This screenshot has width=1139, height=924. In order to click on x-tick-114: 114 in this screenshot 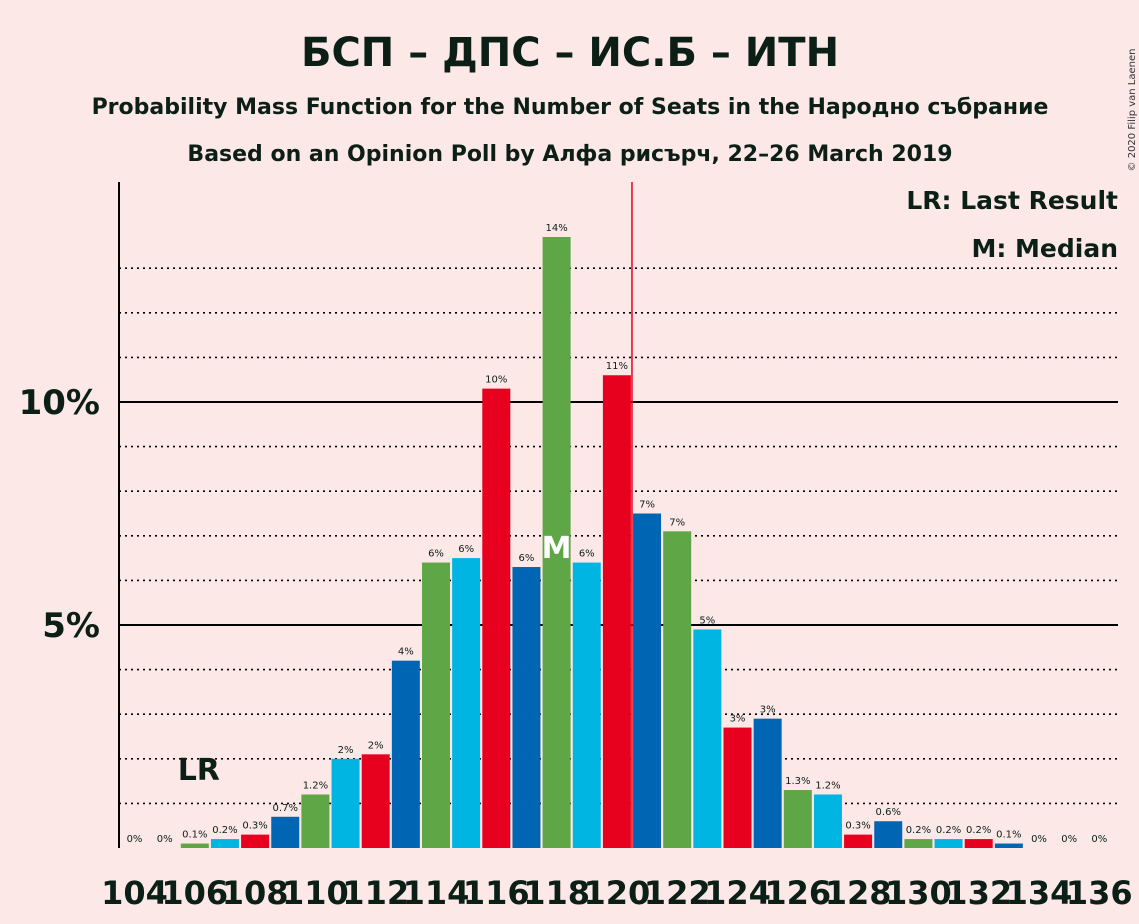, I will do `click(436, 893)`.